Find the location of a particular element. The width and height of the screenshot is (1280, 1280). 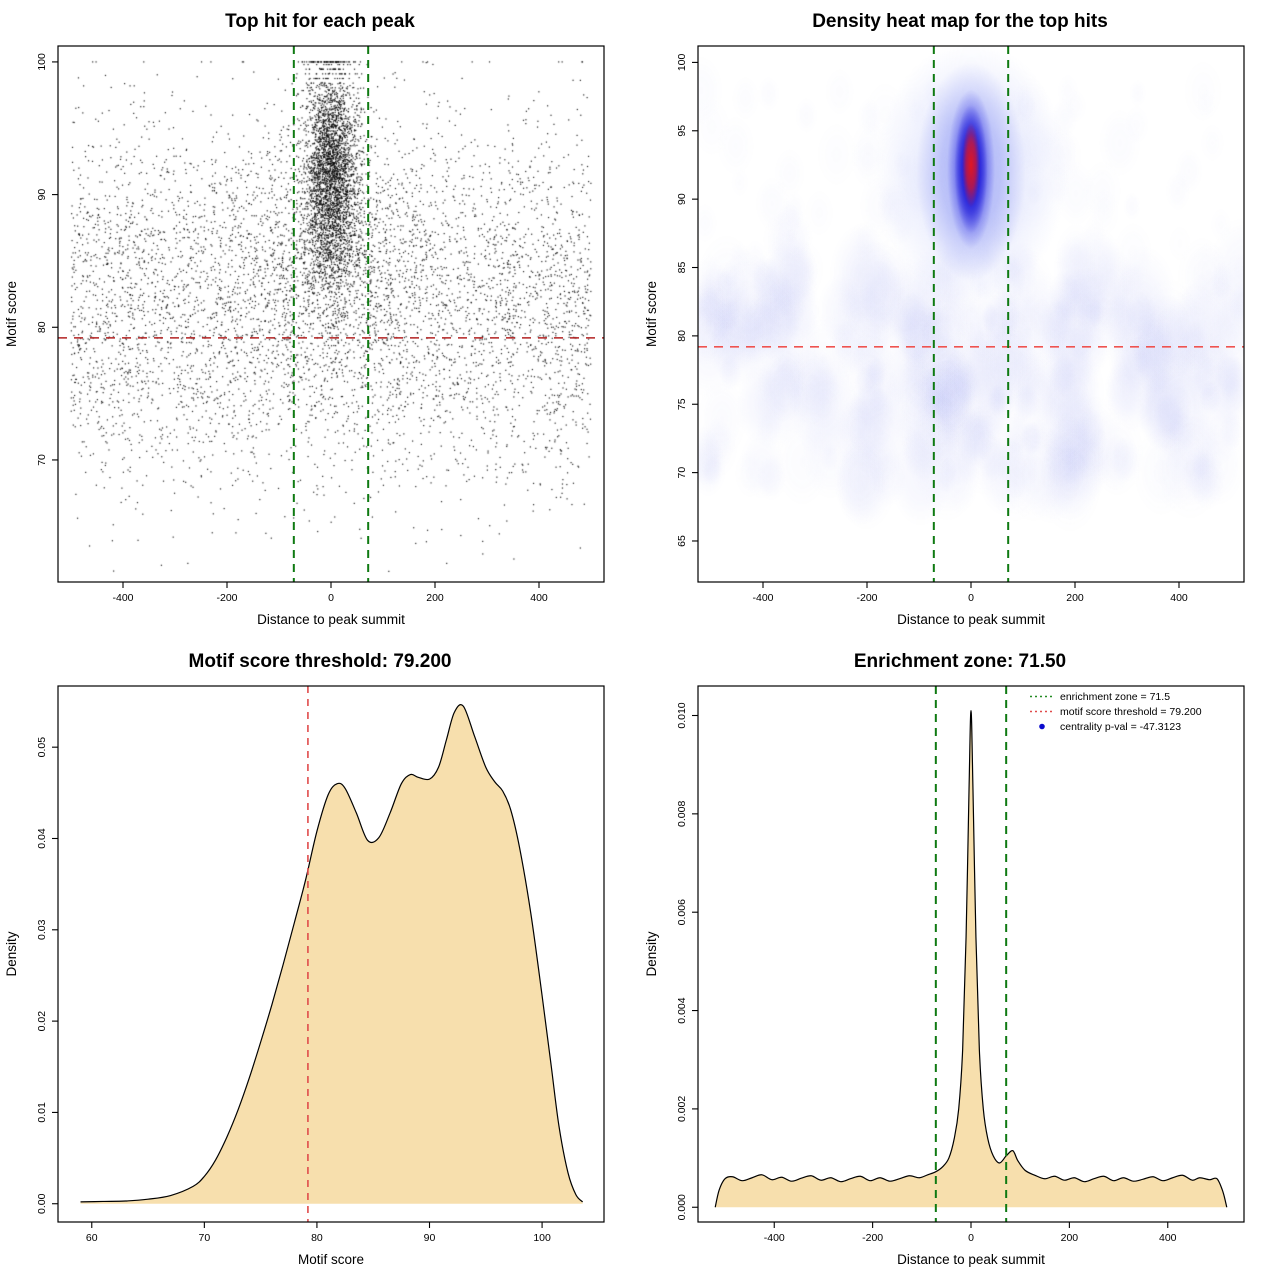

y-tick-label: 65 is located at coordinates (682, 541).